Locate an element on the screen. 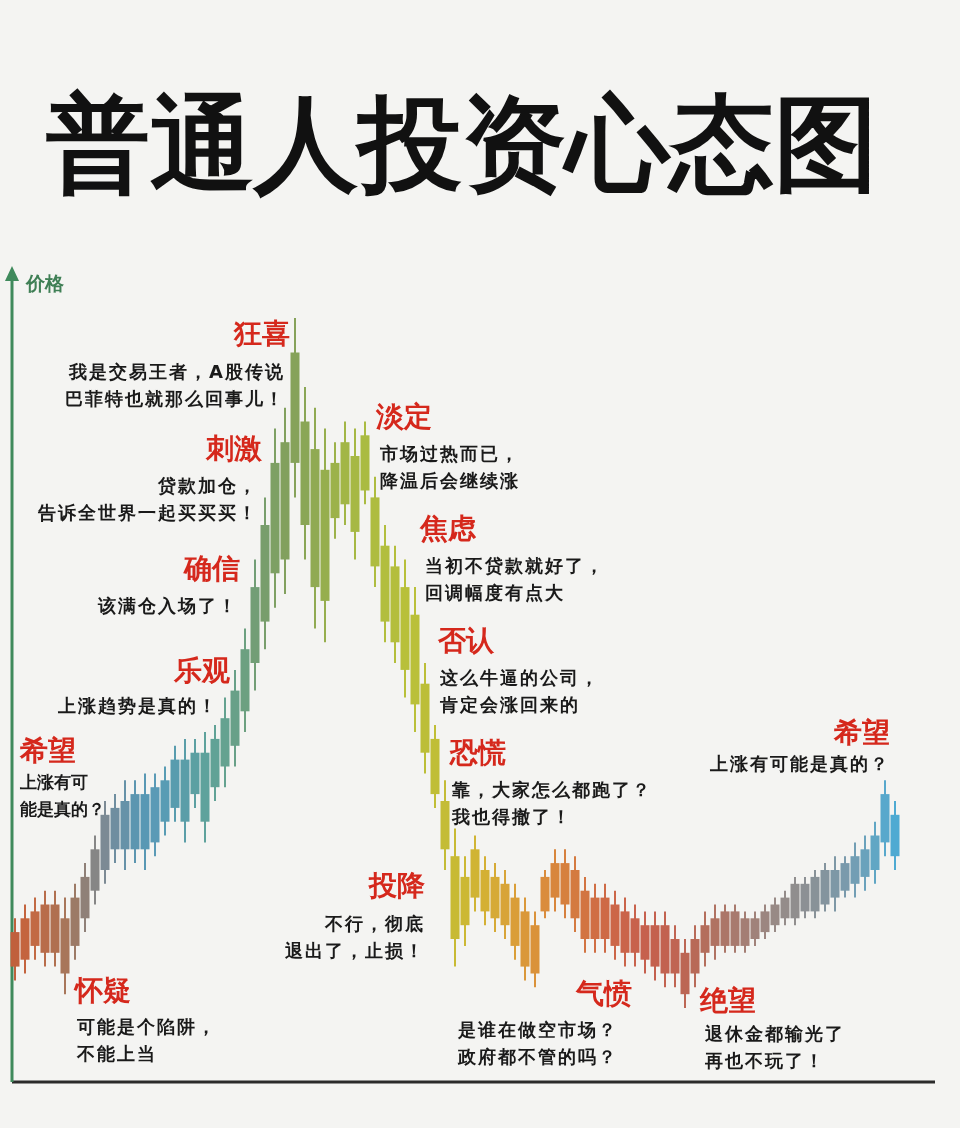 The image size is (960, 1128). title: 普通人投资心态图 is located at coordinates (462, 144).